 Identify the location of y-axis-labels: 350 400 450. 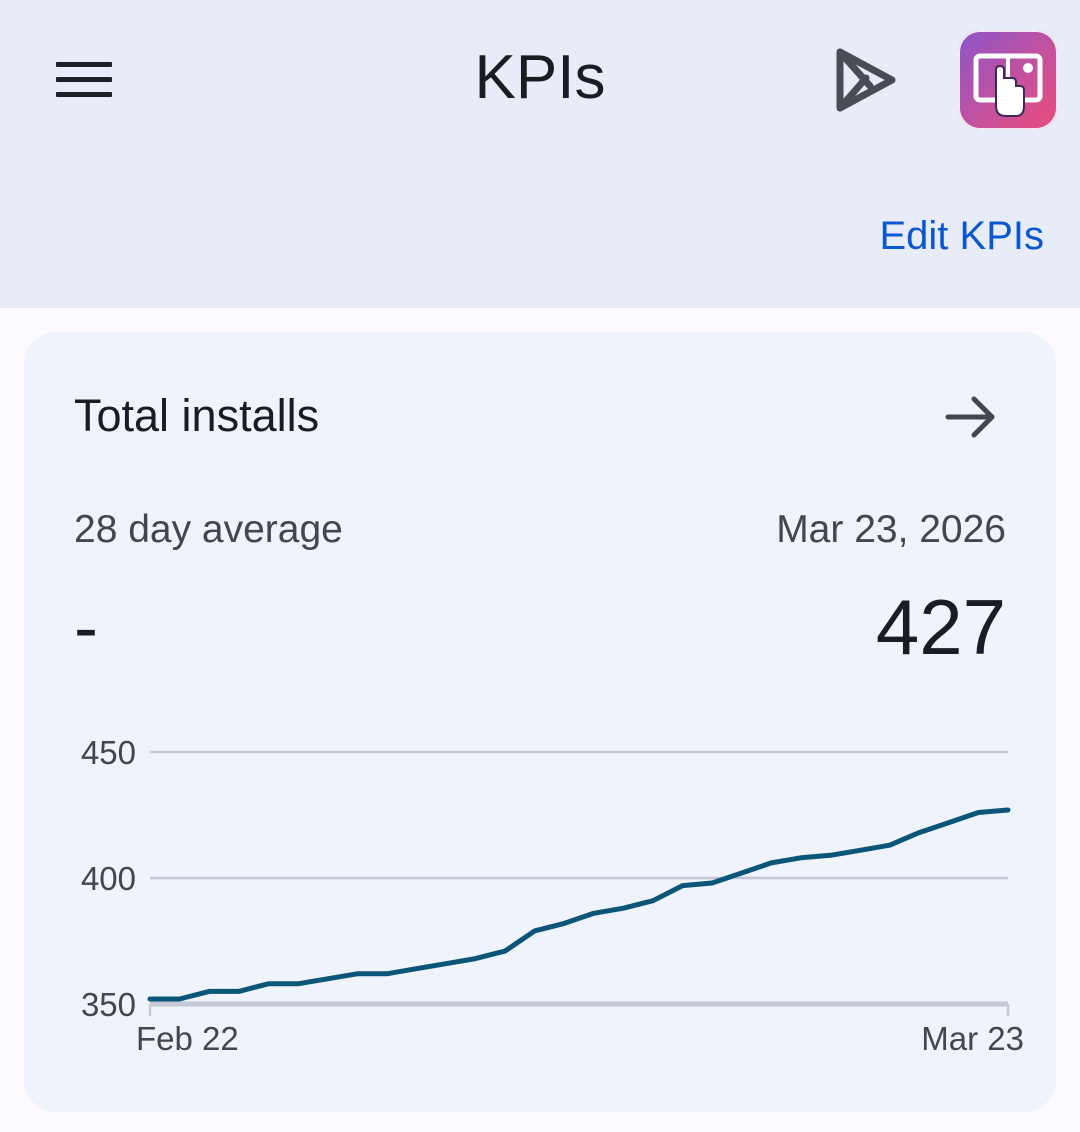
(108, 878).